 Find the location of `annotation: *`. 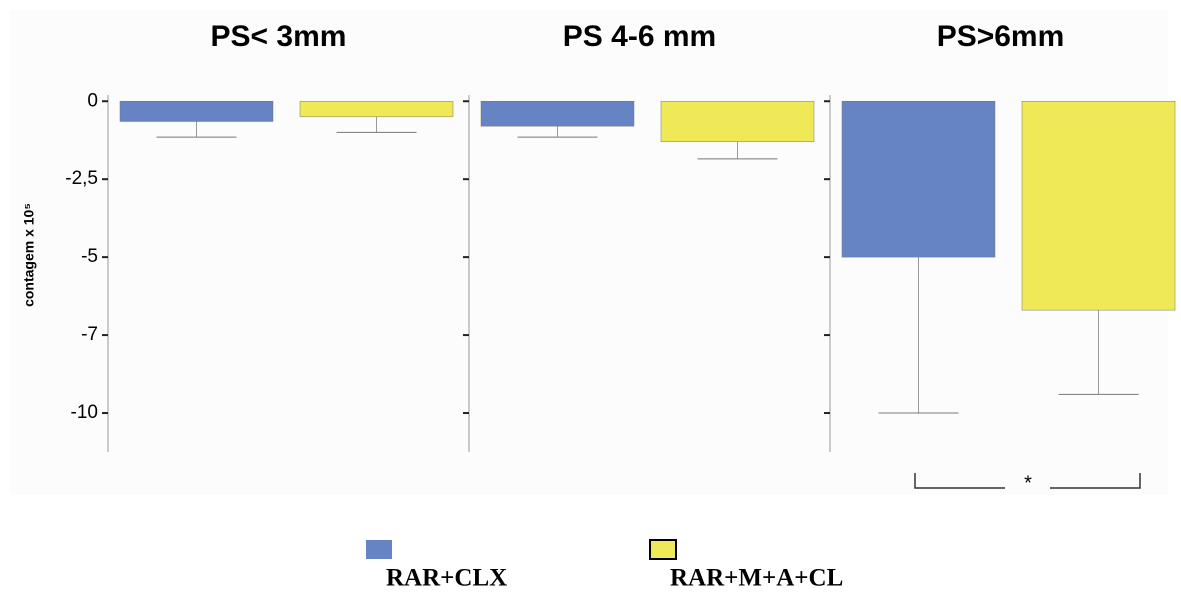

annotation: * is located at coordinates (1028, 483).